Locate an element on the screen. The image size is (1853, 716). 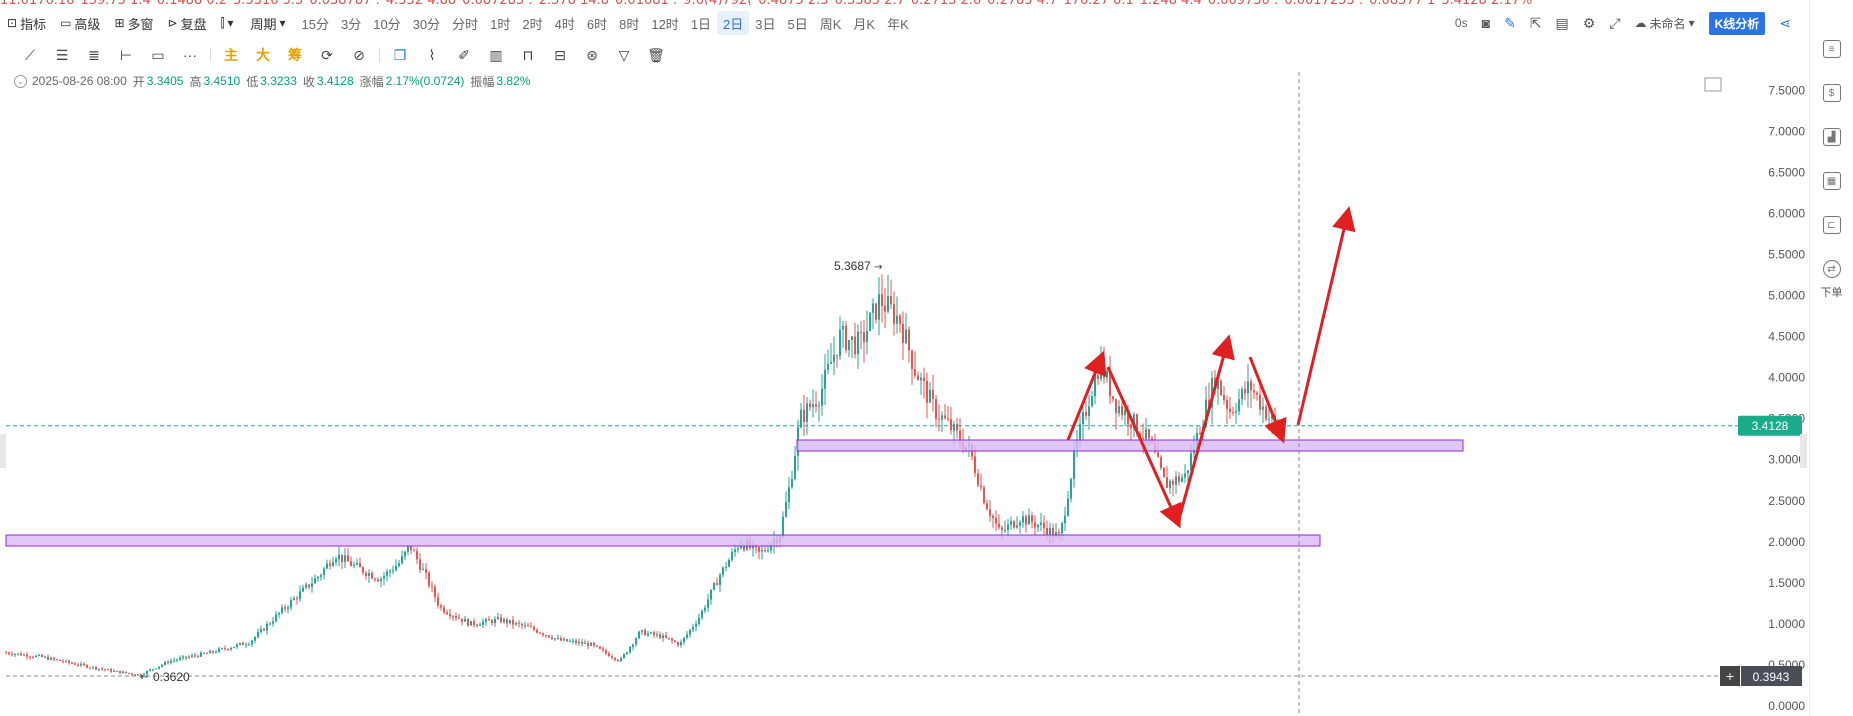
period-8: 6时 is located at coordinates (597, 24).